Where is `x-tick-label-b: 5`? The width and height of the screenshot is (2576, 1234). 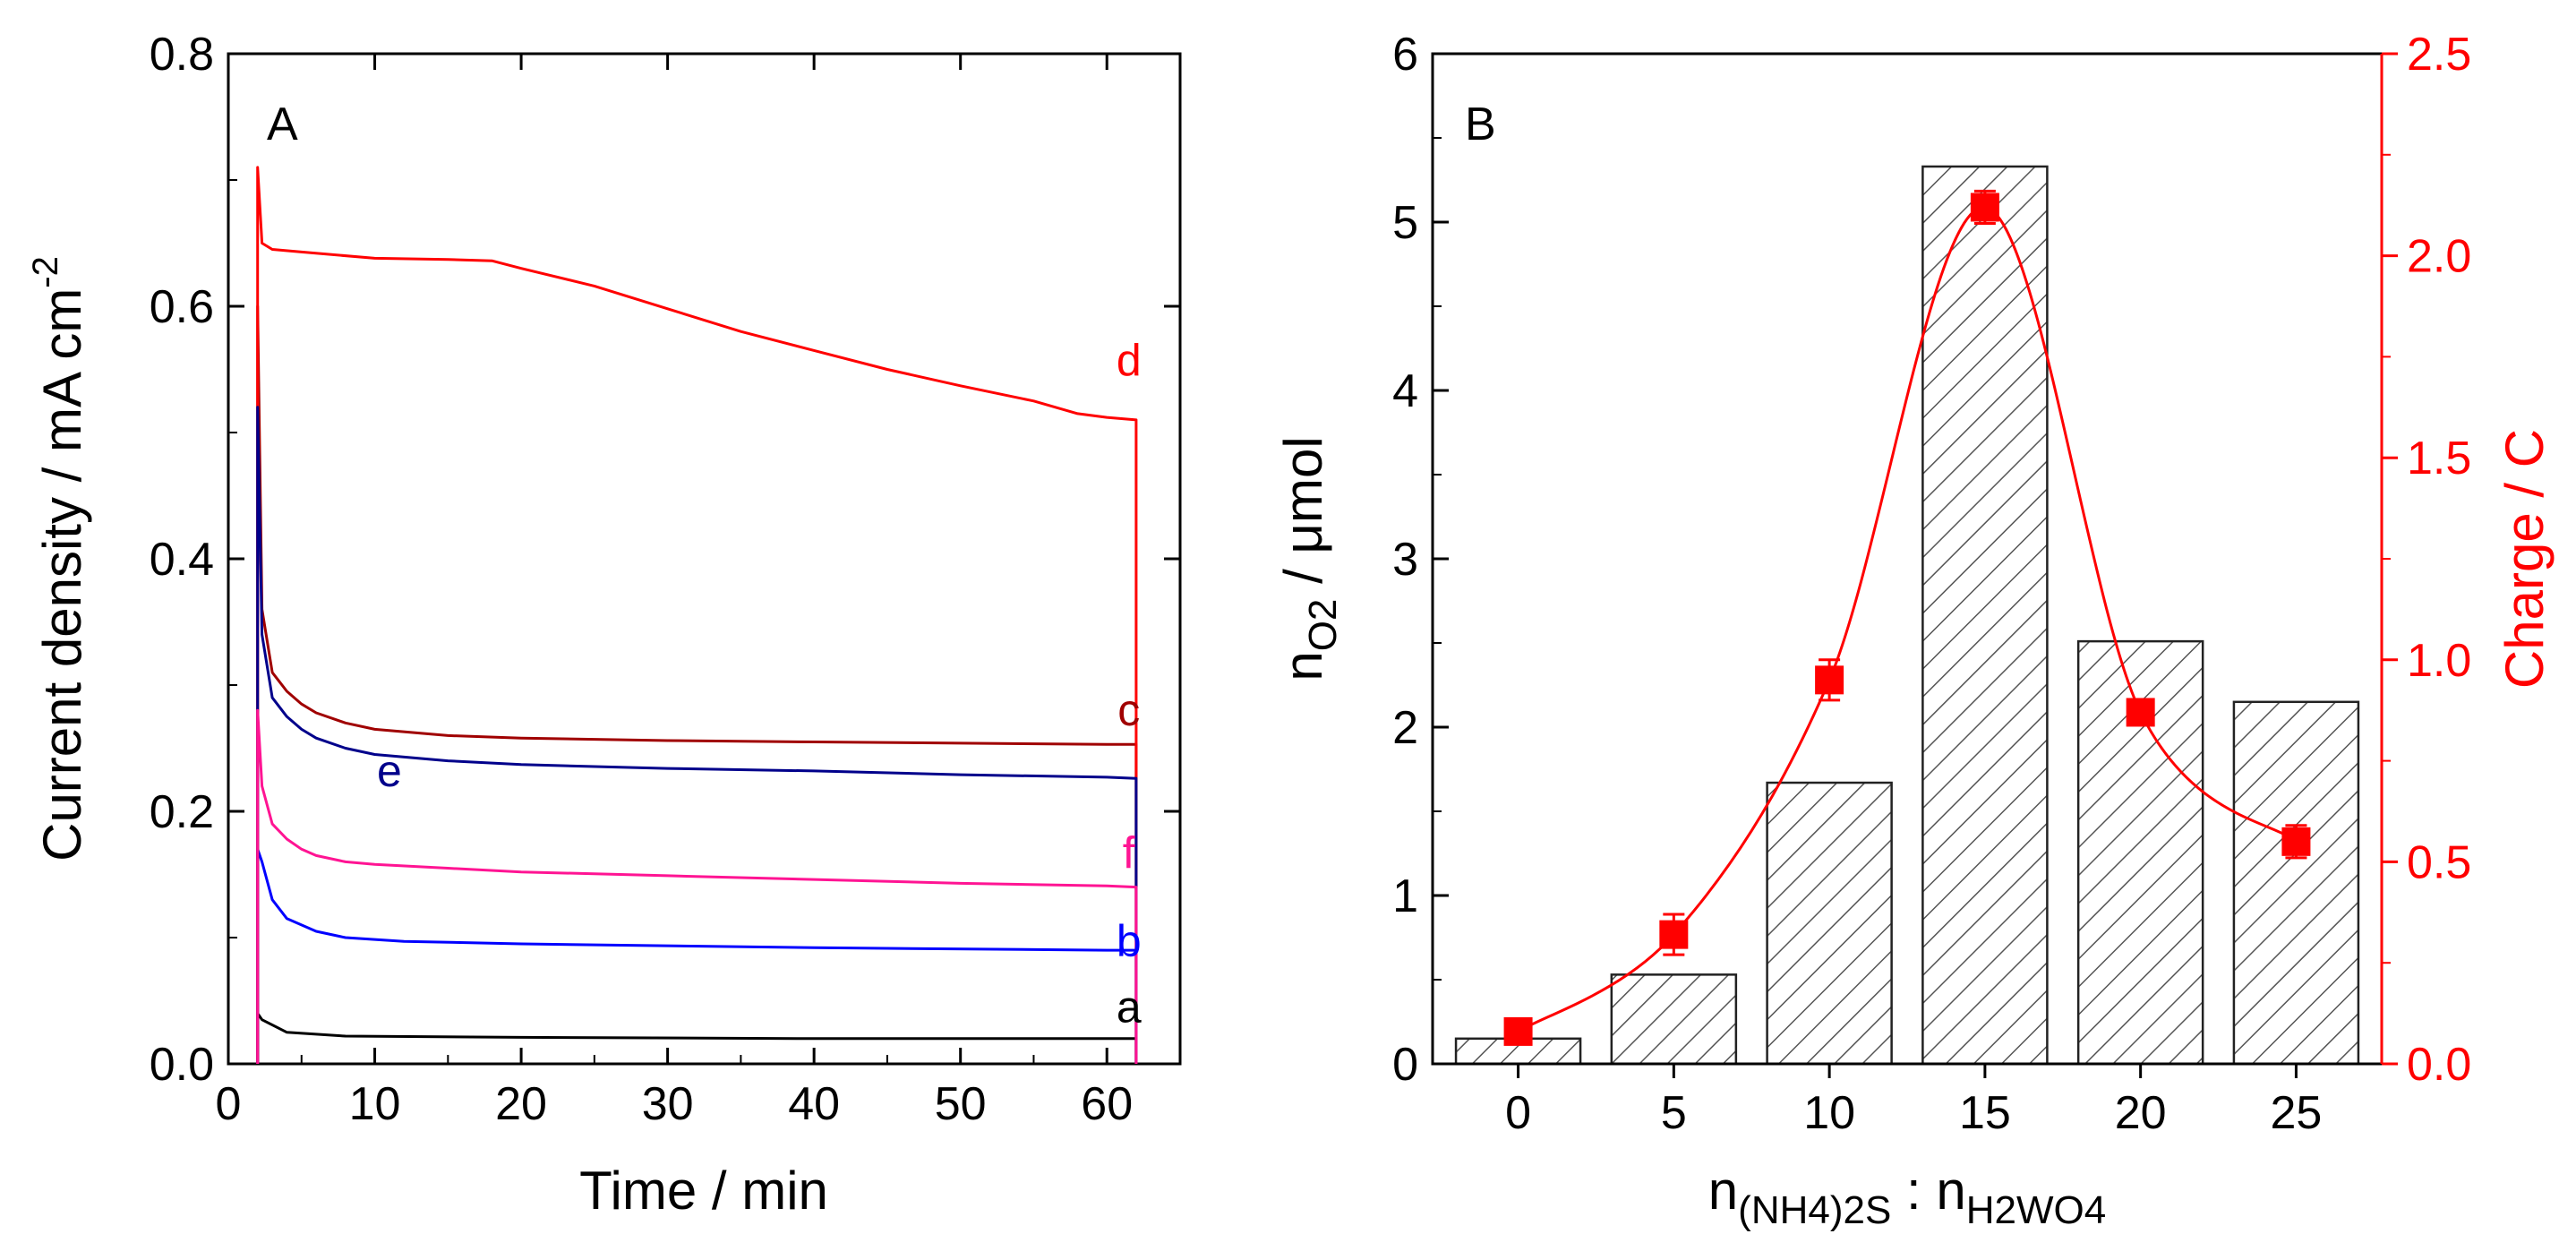 x-tick-label-b: 5 is located at coordinates (1674, 1113).